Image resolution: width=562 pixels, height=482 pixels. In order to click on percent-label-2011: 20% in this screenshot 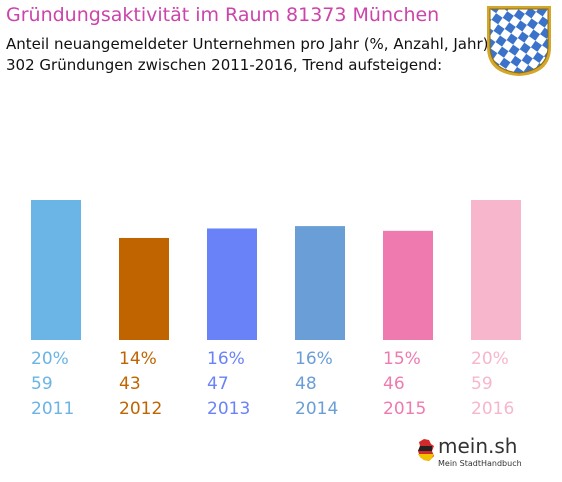, I will do `click(50, 359)`.